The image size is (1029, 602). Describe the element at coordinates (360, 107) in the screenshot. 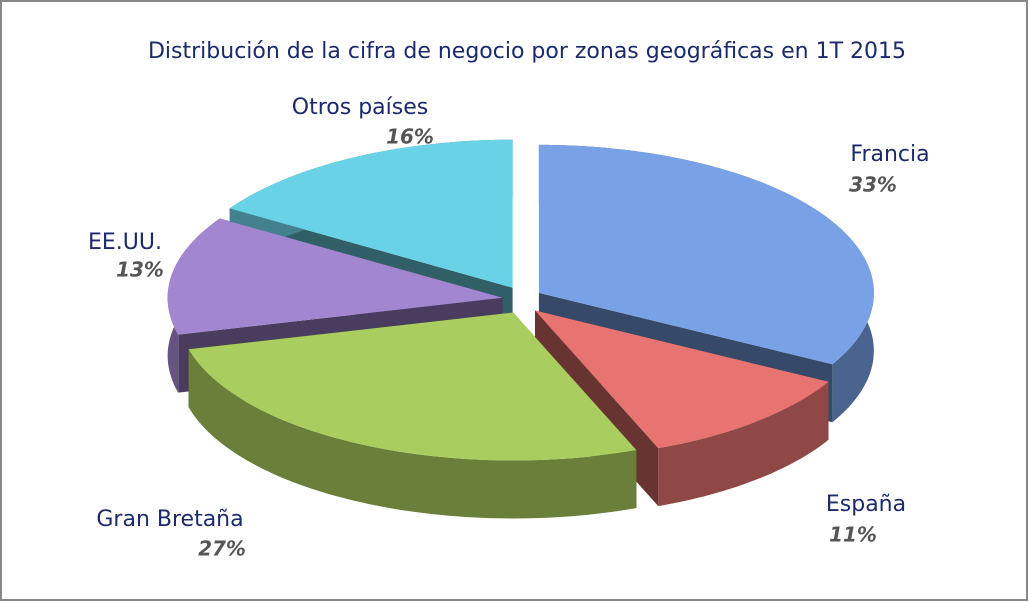

I see `slice-label: Otros países` at that location.